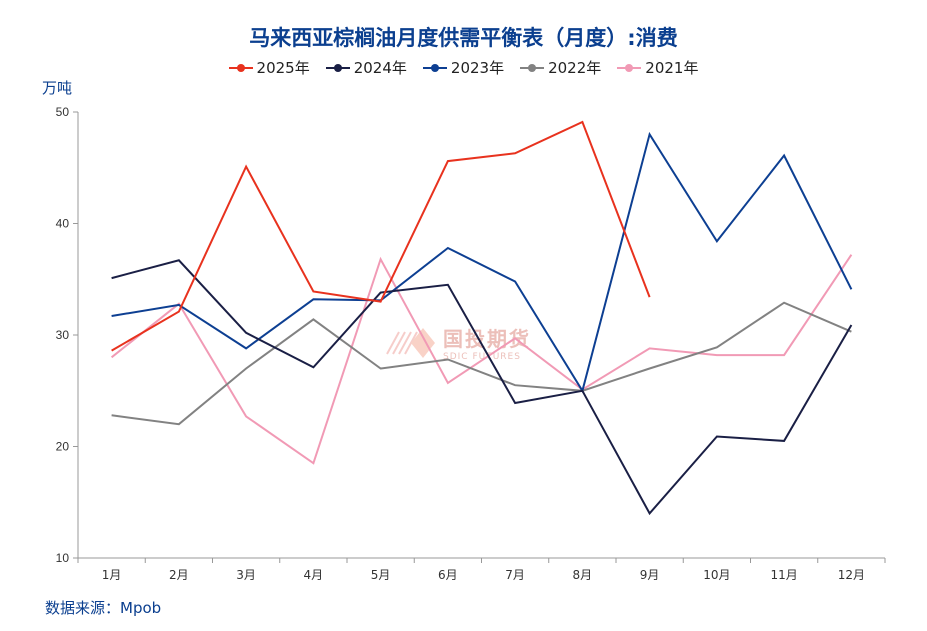 The image size is (927, 631). Describe the element at coordinates (314, 575) in the screenshot. I see `x-tick-label: 4月` at that location.